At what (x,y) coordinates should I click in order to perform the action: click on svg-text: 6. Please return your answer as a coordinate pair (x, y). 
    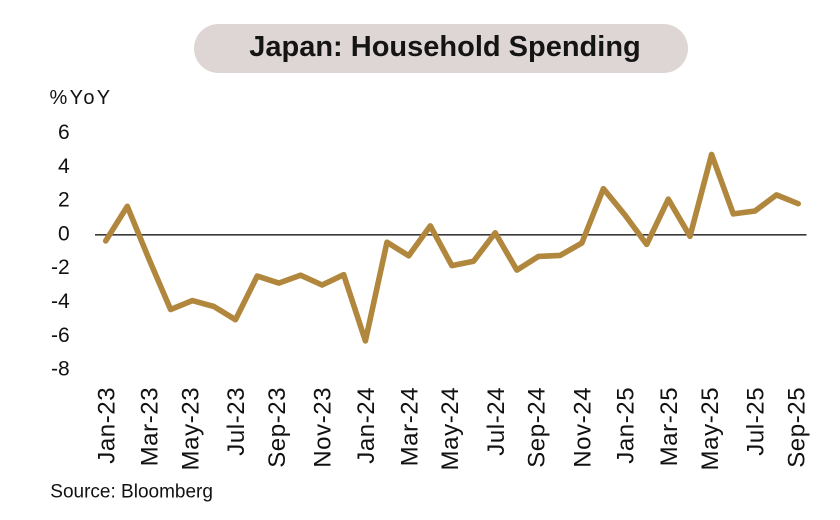
    Looking at the image, I should click on (64, 132).